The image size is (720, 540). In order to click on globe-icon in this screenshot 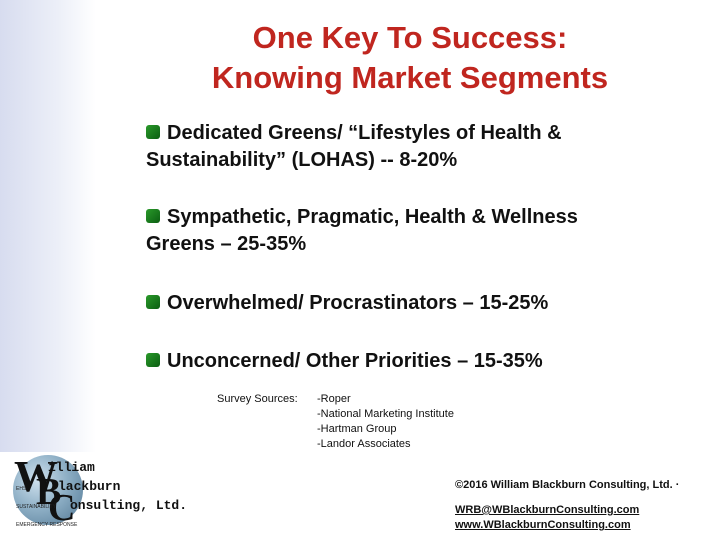, I will do `click(48, 490)`.